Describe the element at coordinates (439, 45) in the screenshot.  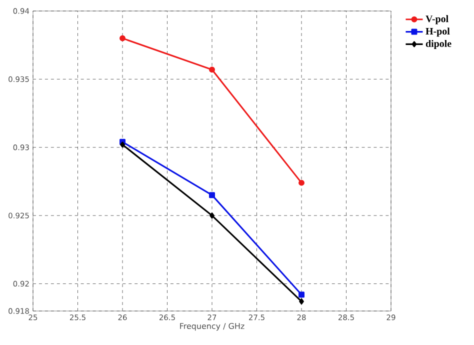
I see `legend-label: dipole` at that location.